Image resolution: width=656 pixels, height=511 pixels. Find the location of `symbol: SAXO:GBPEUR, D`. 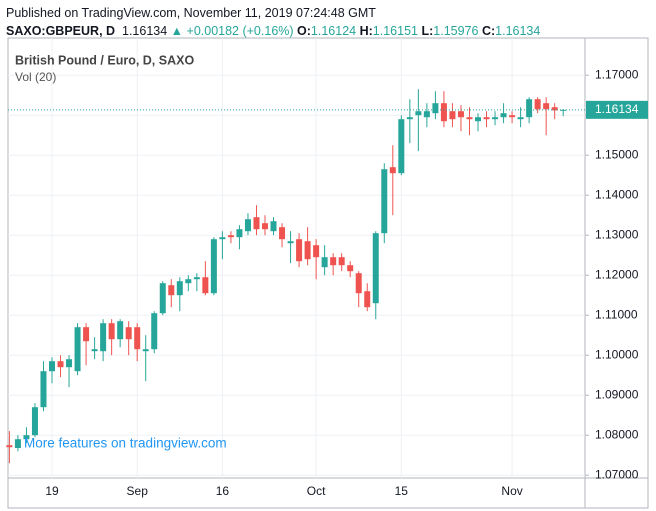

symbol: SAXO:GBPEUR, D is located at coordinates (61, 31).